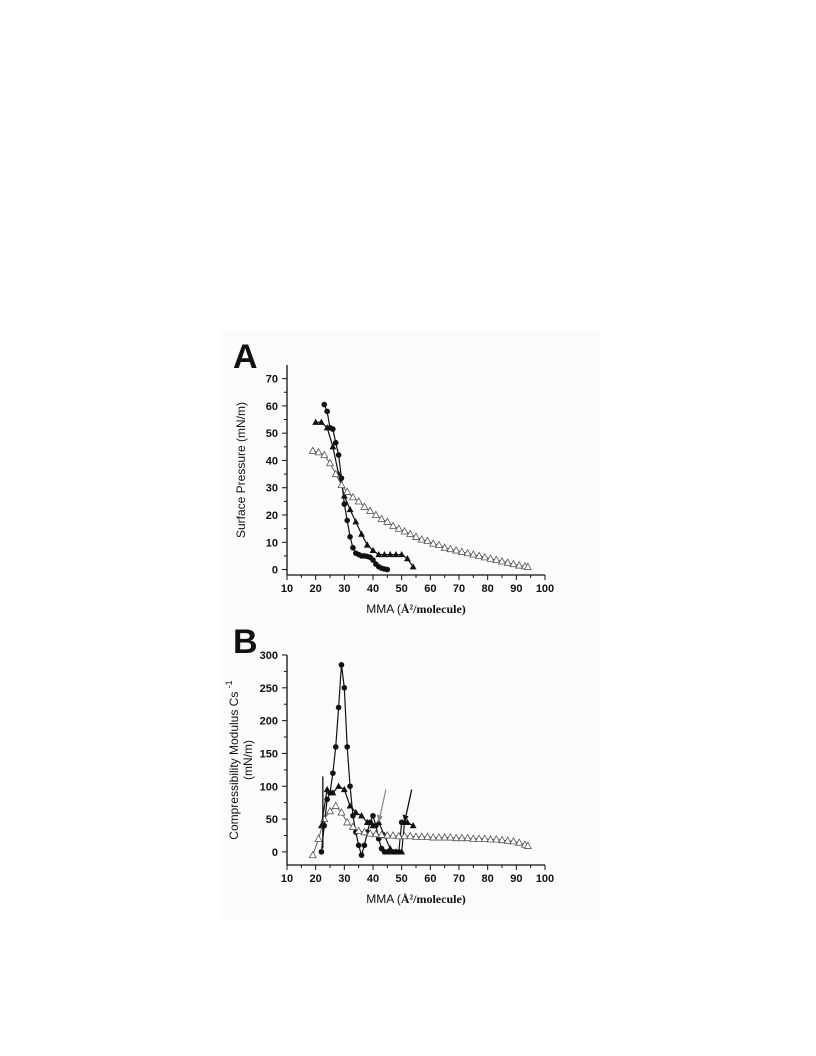 Image resolution: width=816 pixels, height=1056 pixels. I want to click on x-axis-title: MMA (Å²/molecule), so click(416, 609).